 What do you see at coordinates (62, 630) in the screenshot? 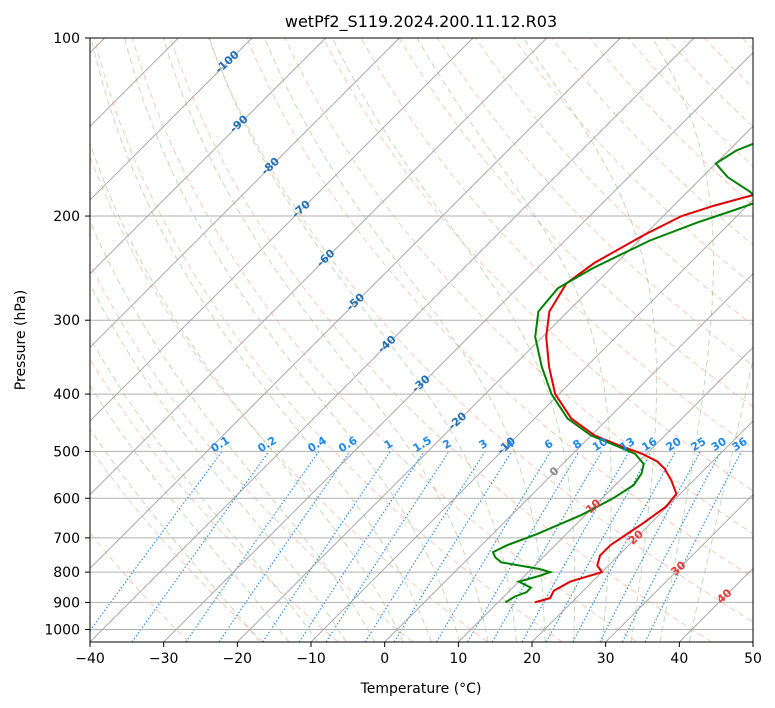
I see `y-tick-label: 1000` at bounding box center [62, 630].